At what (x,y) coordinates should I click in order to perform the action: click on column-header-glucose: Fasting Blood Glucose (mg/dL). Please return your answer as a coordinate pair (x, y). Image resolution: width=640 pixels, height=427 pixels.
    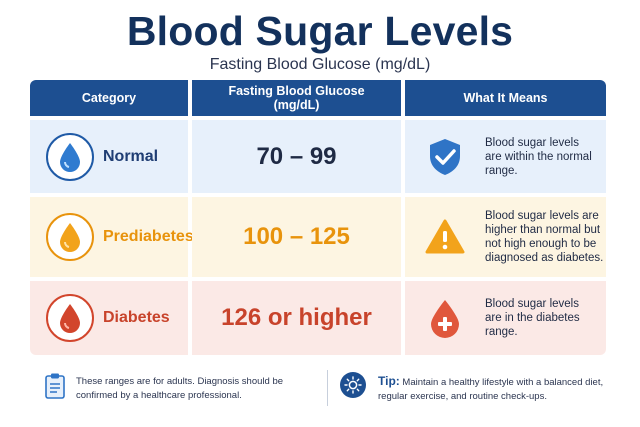
    Looking at the image, I should click on (296, 98).